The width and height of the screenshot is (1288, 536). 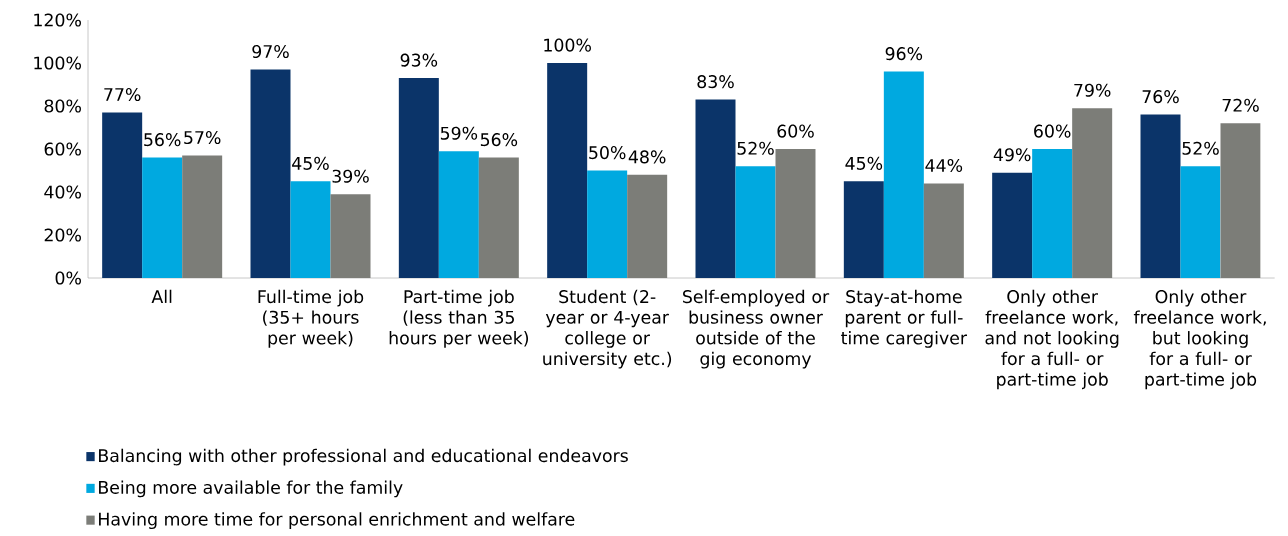 What do you see at coordinates (161, 296) in the screenshot?
I see `x-tick-label: All` at bounding box center [161, 296].